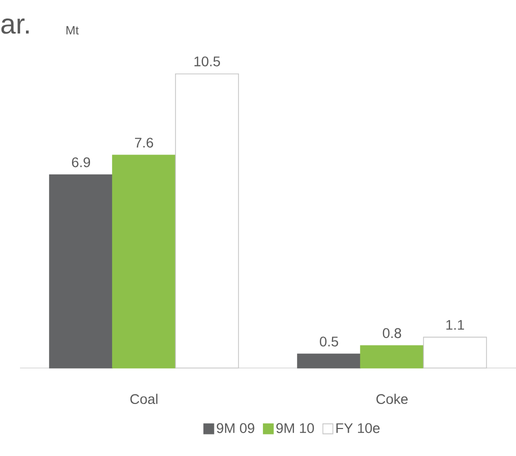  What do you see at coordinates (207, 61) in the screenshot?
I see `data-label: 10.5` at bounding box center [207, 61].